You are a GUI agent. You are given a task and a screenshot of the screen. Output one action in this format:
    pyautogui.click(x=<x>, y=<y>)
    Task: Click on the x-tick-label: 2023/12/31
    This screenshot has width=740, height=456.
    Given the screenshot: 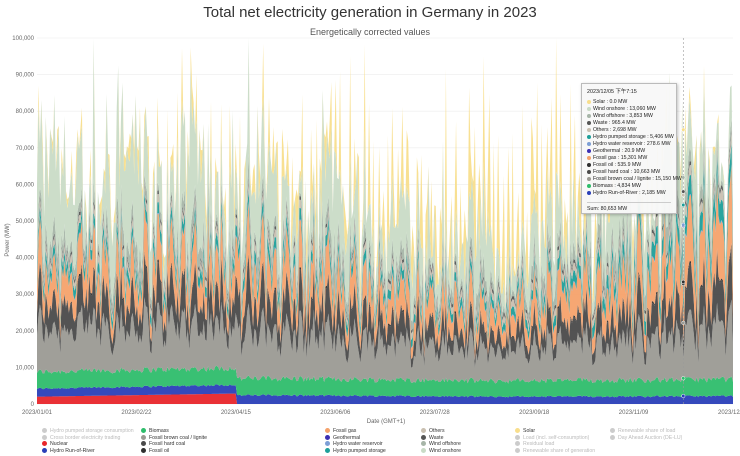 What is the action you would take?
    pyautogui.click(x=729, y=413)
    